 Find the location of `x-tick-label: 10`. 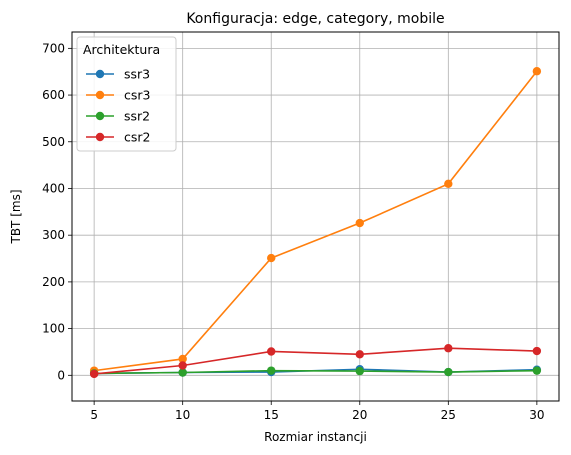

x-tick-label: 10 is located at coordinates (182, 415).